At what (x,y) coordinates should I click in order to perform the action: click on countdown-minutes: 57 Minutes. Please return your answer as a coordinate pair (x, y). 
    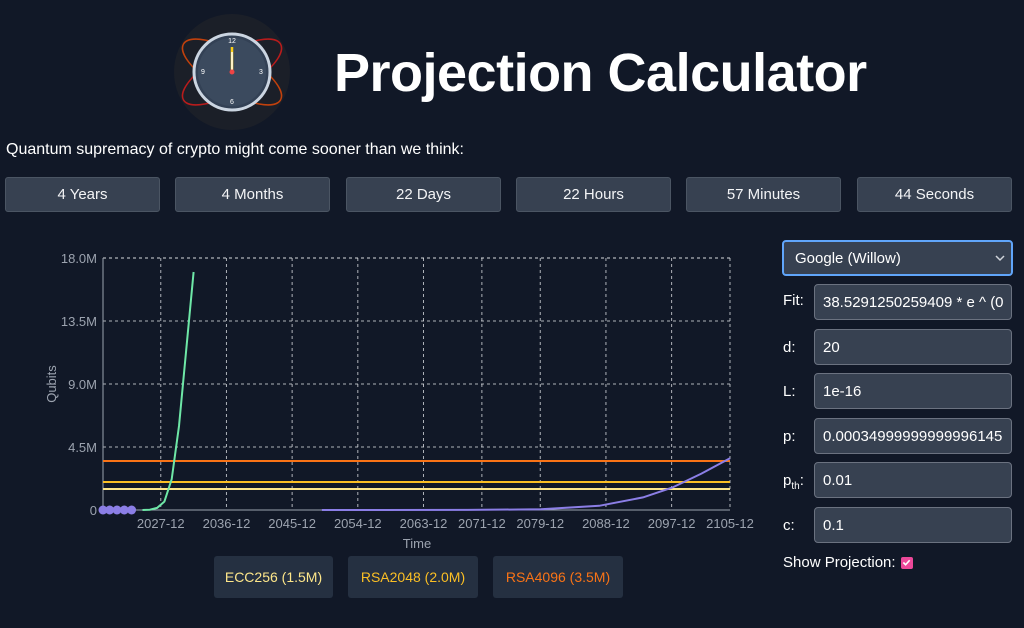
    Looking at the image, I should click on (763, 194).